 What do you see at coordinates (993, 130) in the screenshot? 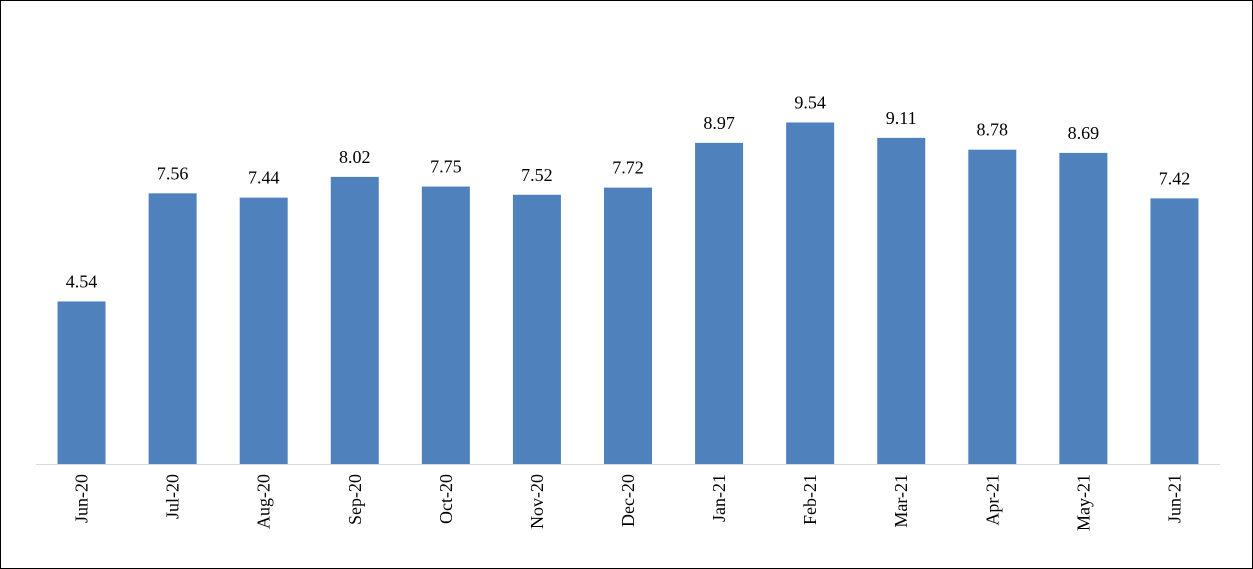
I see `data-label: 8.78` at bounding box center [993, 130].